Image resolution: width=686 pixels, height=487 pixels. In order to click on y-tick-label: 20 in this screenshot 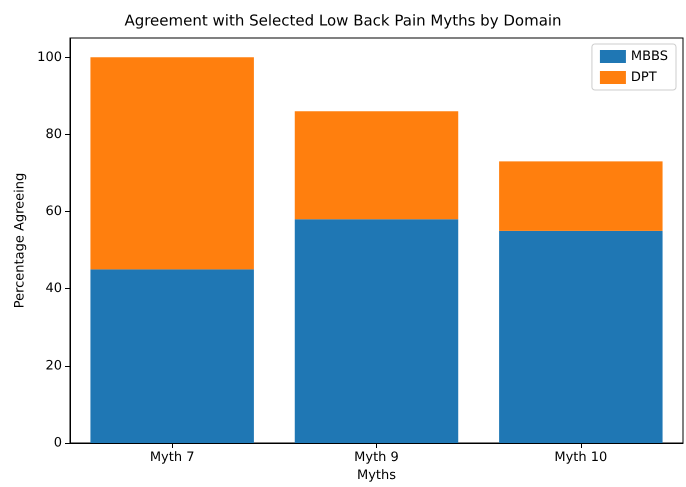, I will do `click(53, 366)`.